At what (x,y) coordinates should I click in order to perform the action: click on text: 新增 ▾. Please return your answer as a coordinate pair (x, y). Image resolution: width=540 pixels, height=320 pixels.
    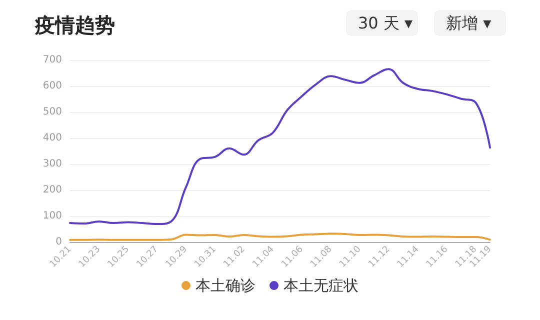
    Looking at the image, I should click on (469, 23).